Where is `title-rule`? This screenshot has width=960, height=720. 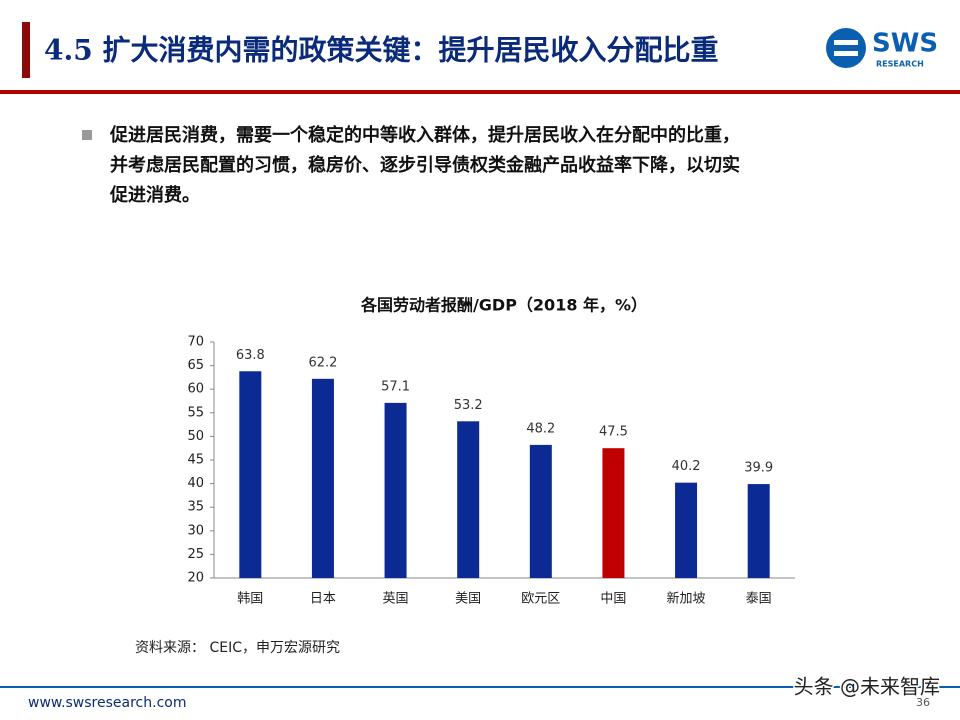
title-rule is located at coordinates (480, 92).